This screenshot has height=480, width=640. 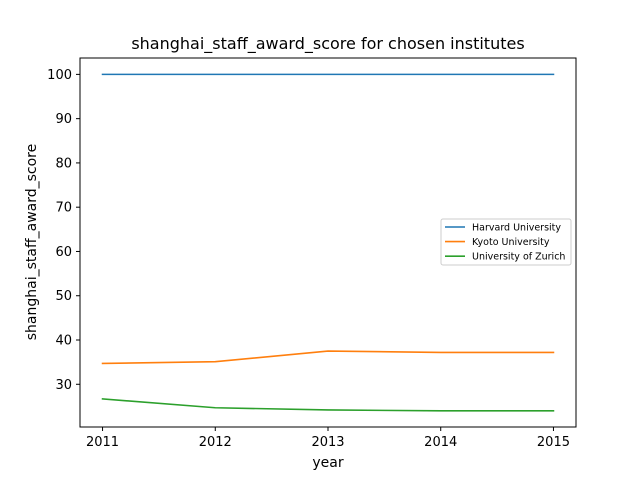 What do you see at coordinates (511, 242) in the screenshot?
I see `legend-label-1: Kyoto University` at bounding box center [511, 242].